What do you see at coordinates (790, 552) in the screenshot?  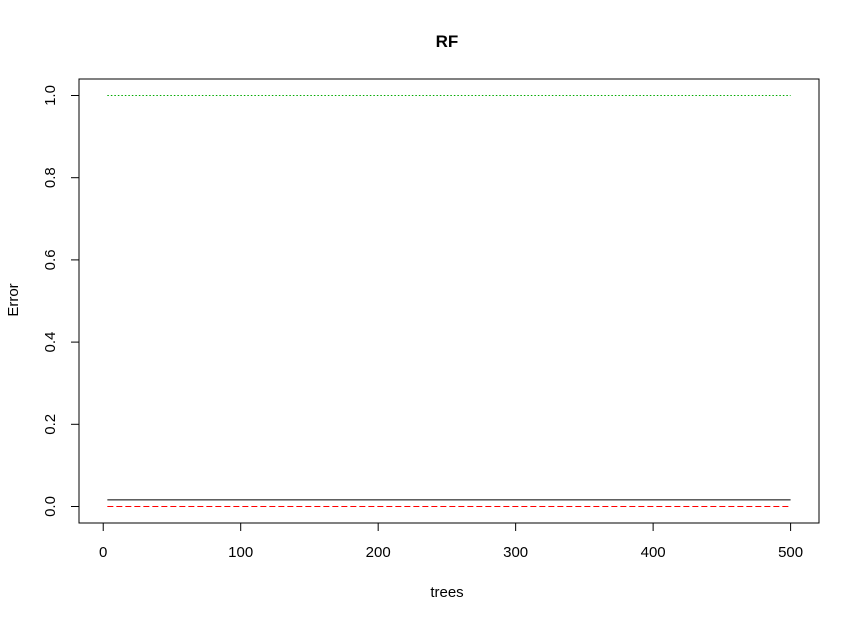 I see `x-tick-label: 500` at bounding box center [790, 552].